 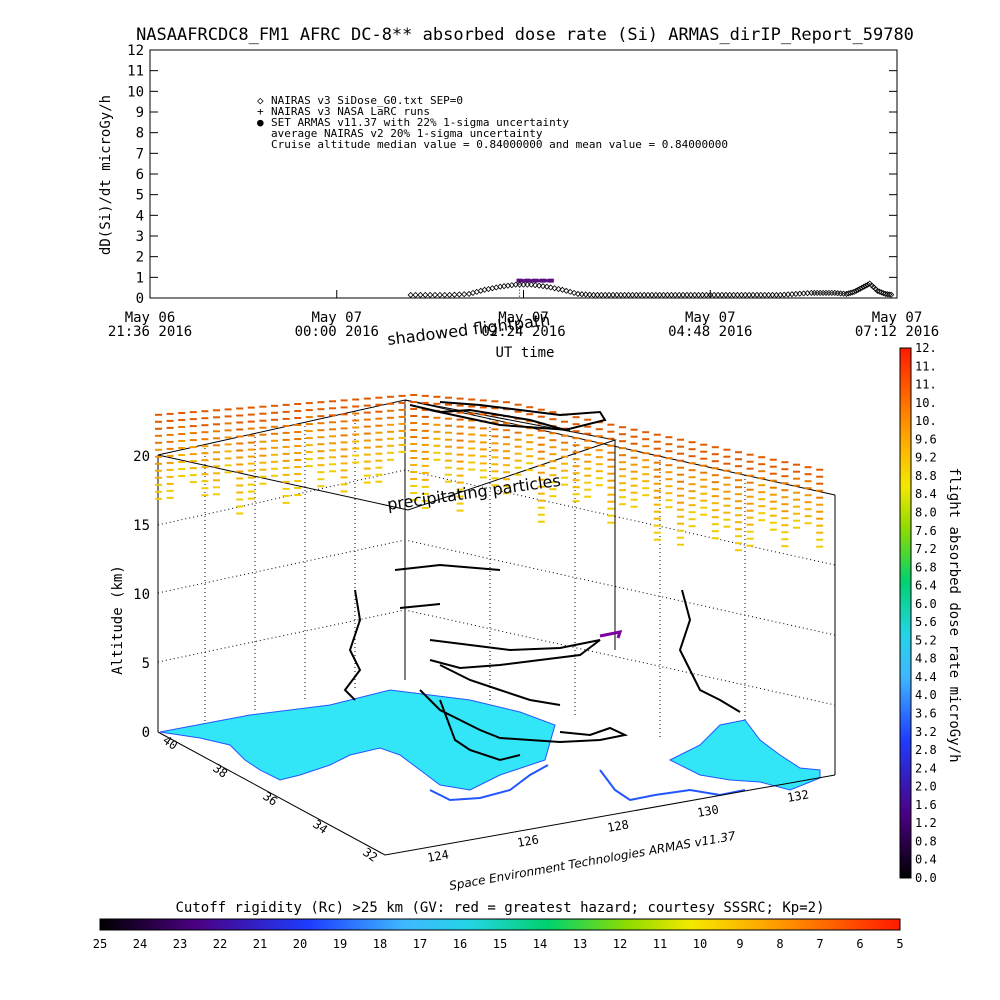 I want to click on dose-colorbar-tick: 10., so click(x=926, y=421).